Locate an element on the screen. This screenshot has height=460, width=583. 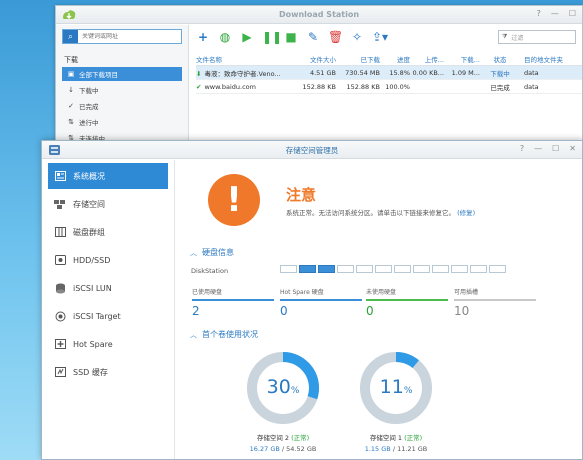
sm-nav-label: SSD 缓存 is located at coordinates (90, 372).